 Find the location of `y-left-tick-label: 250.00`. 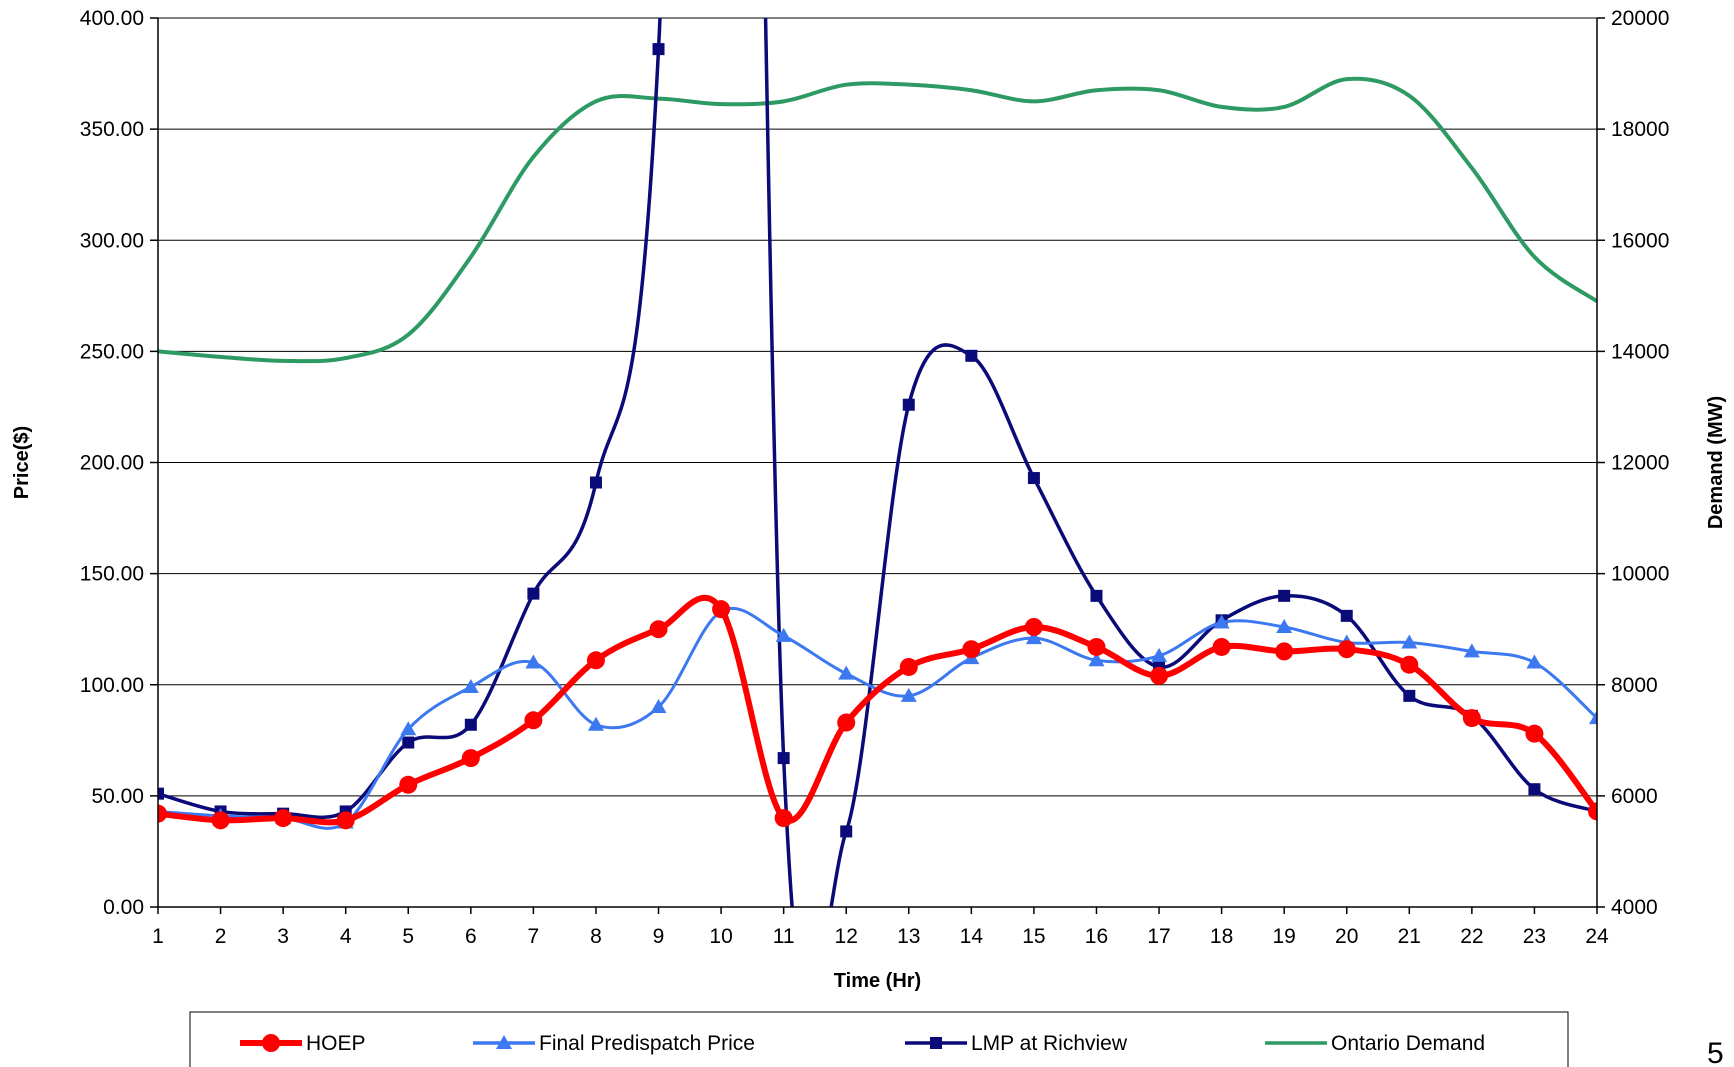

y-left-tick-label: 250.00 is located at coordinates (112, 351).